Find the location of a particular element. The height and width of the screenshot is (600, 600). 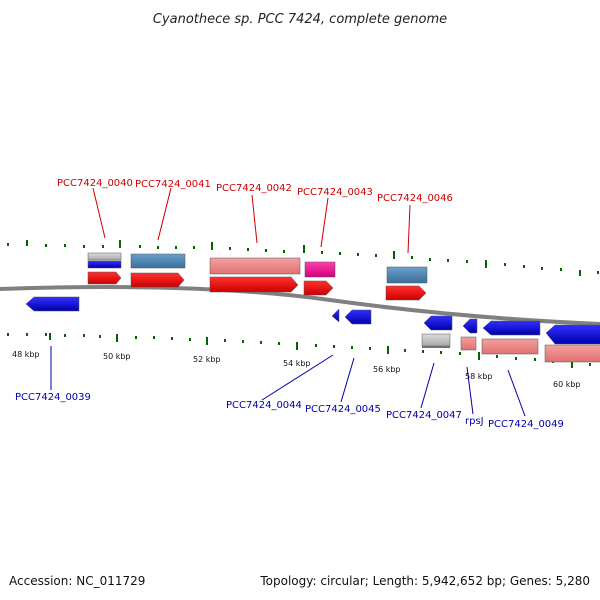

accession-text: Accession: NC_011729 is located at coordinates (77, 581).